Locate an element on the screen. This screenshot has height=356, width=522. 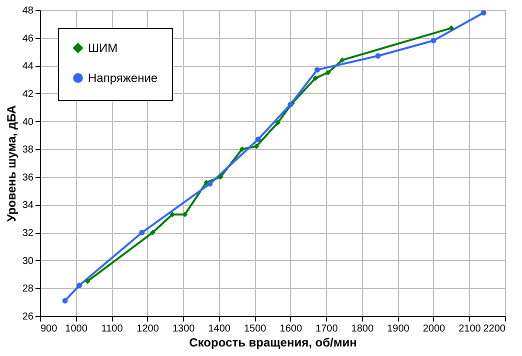
x-tick-label: 2000 is located at coordinates (434, 329).